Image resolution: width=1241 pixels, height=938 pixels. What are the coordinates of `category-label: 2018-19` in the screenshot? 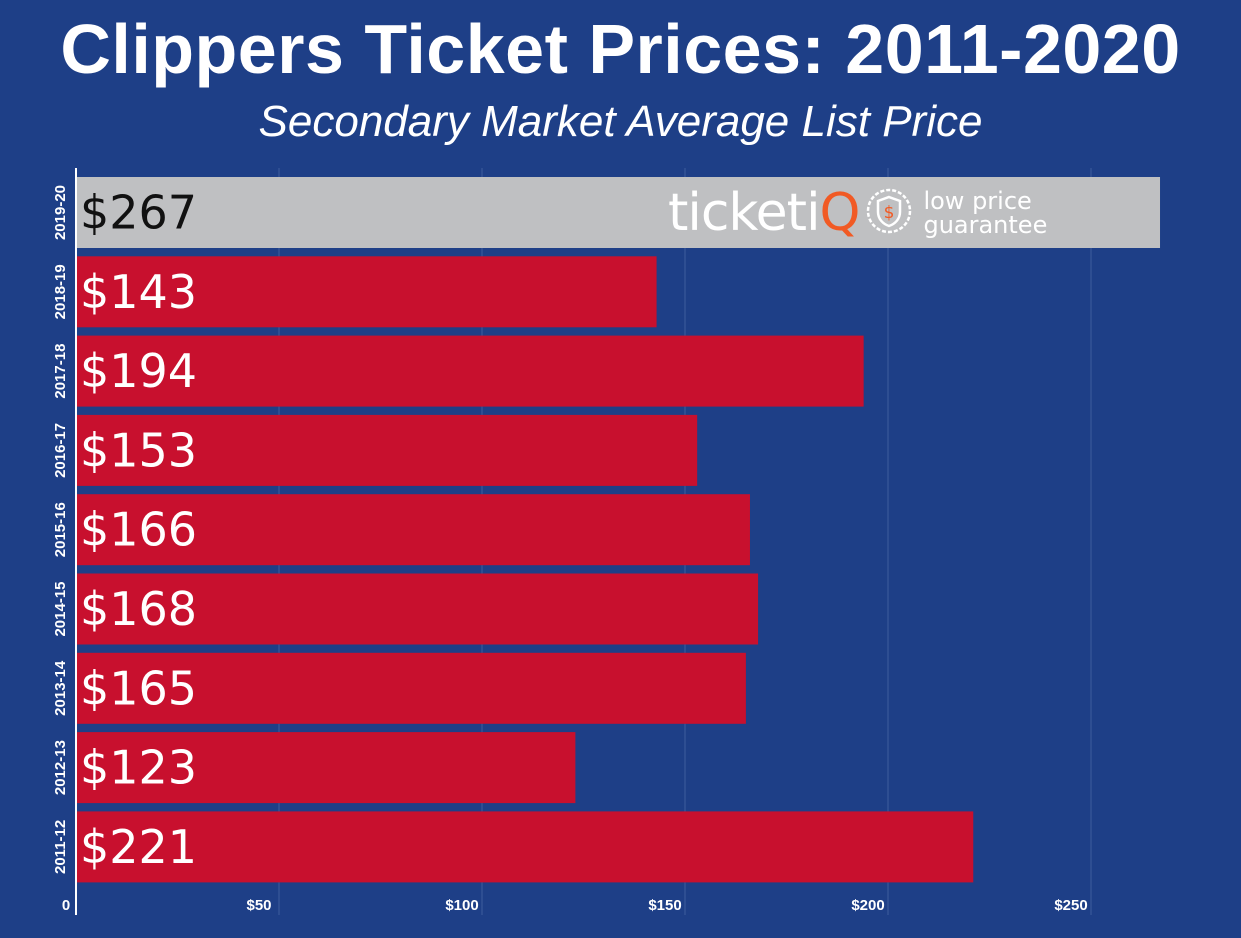 It's located at (60, 291).